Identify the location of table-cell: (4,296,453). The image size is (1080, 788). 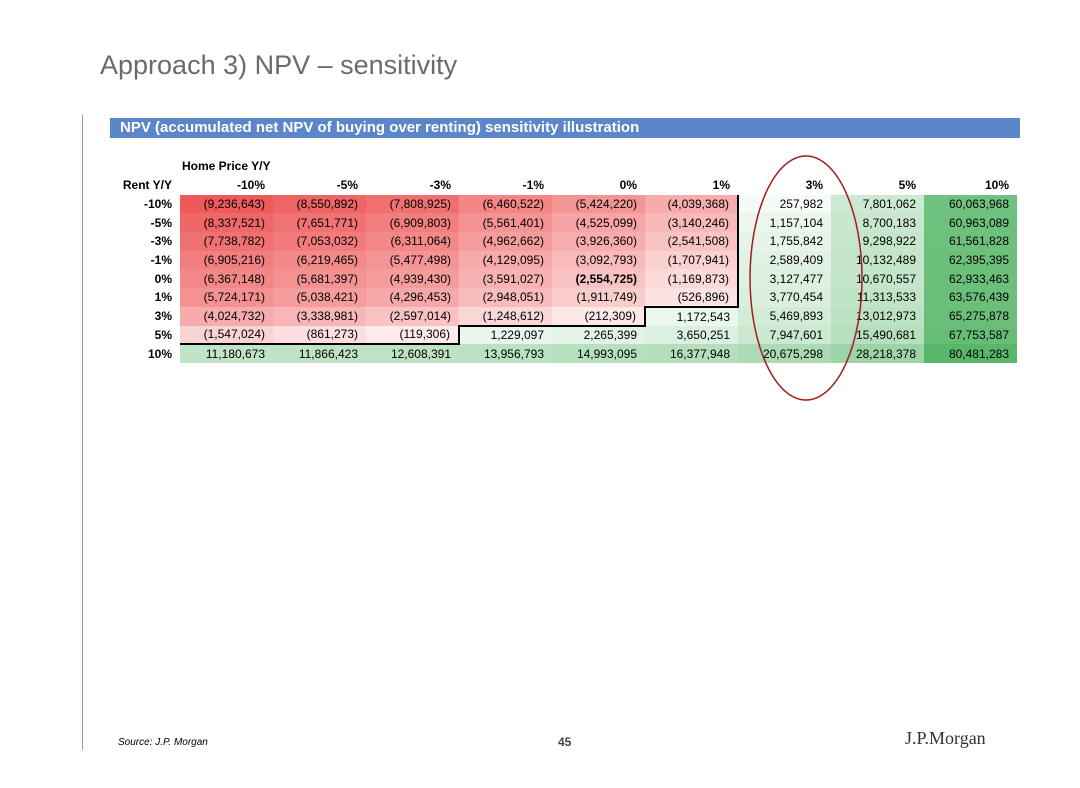
(412, 297).